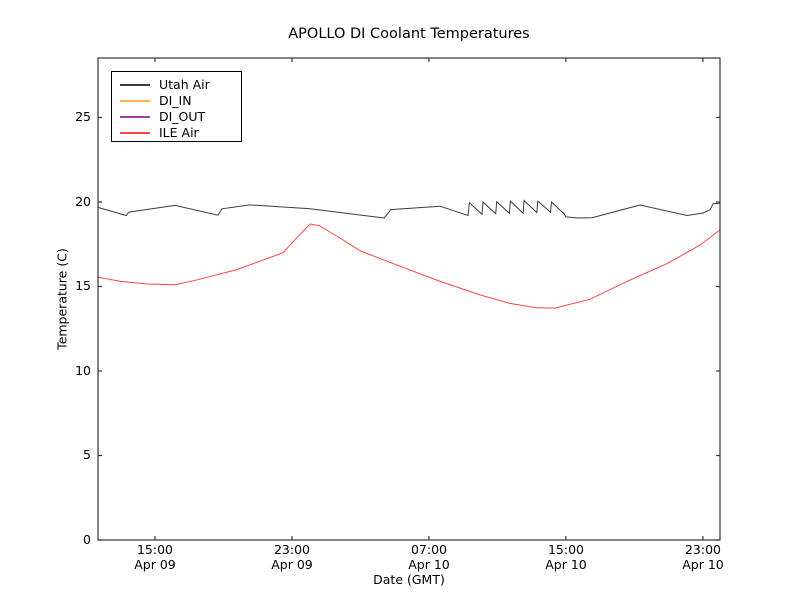  Describe the element at coordinates (135, 101) in the screenshot. I see `di-in-line-swatch` at that location.